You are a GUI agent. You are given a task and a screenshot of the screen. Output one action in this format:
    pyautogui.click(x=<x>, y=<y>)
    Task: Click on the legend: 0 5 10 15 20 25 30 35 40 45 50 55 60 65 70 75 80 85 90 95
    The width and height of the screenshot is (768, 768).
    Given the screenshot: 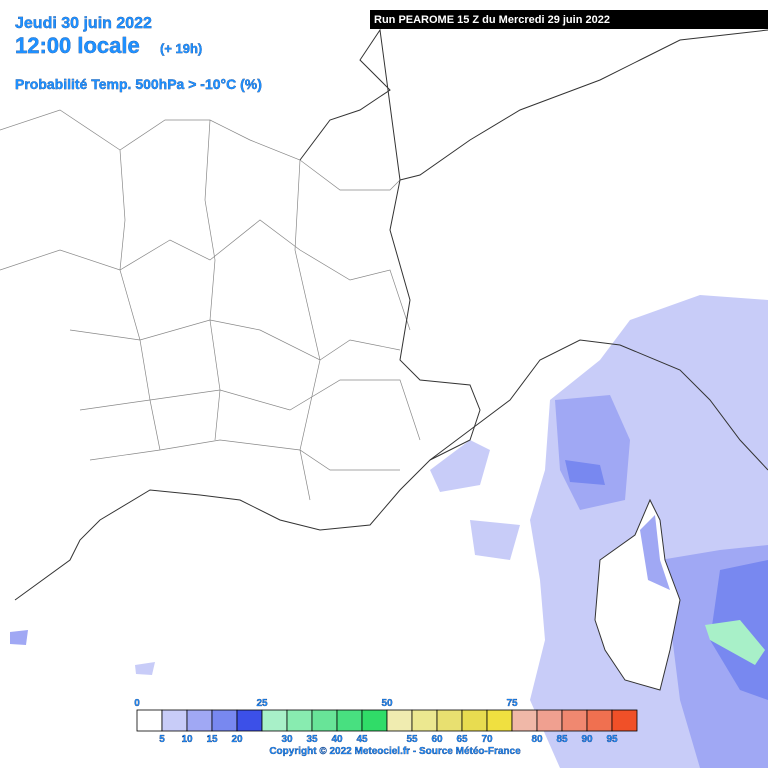 What is the action you would take?
    pyautogui.click(x=386, y=721)
    